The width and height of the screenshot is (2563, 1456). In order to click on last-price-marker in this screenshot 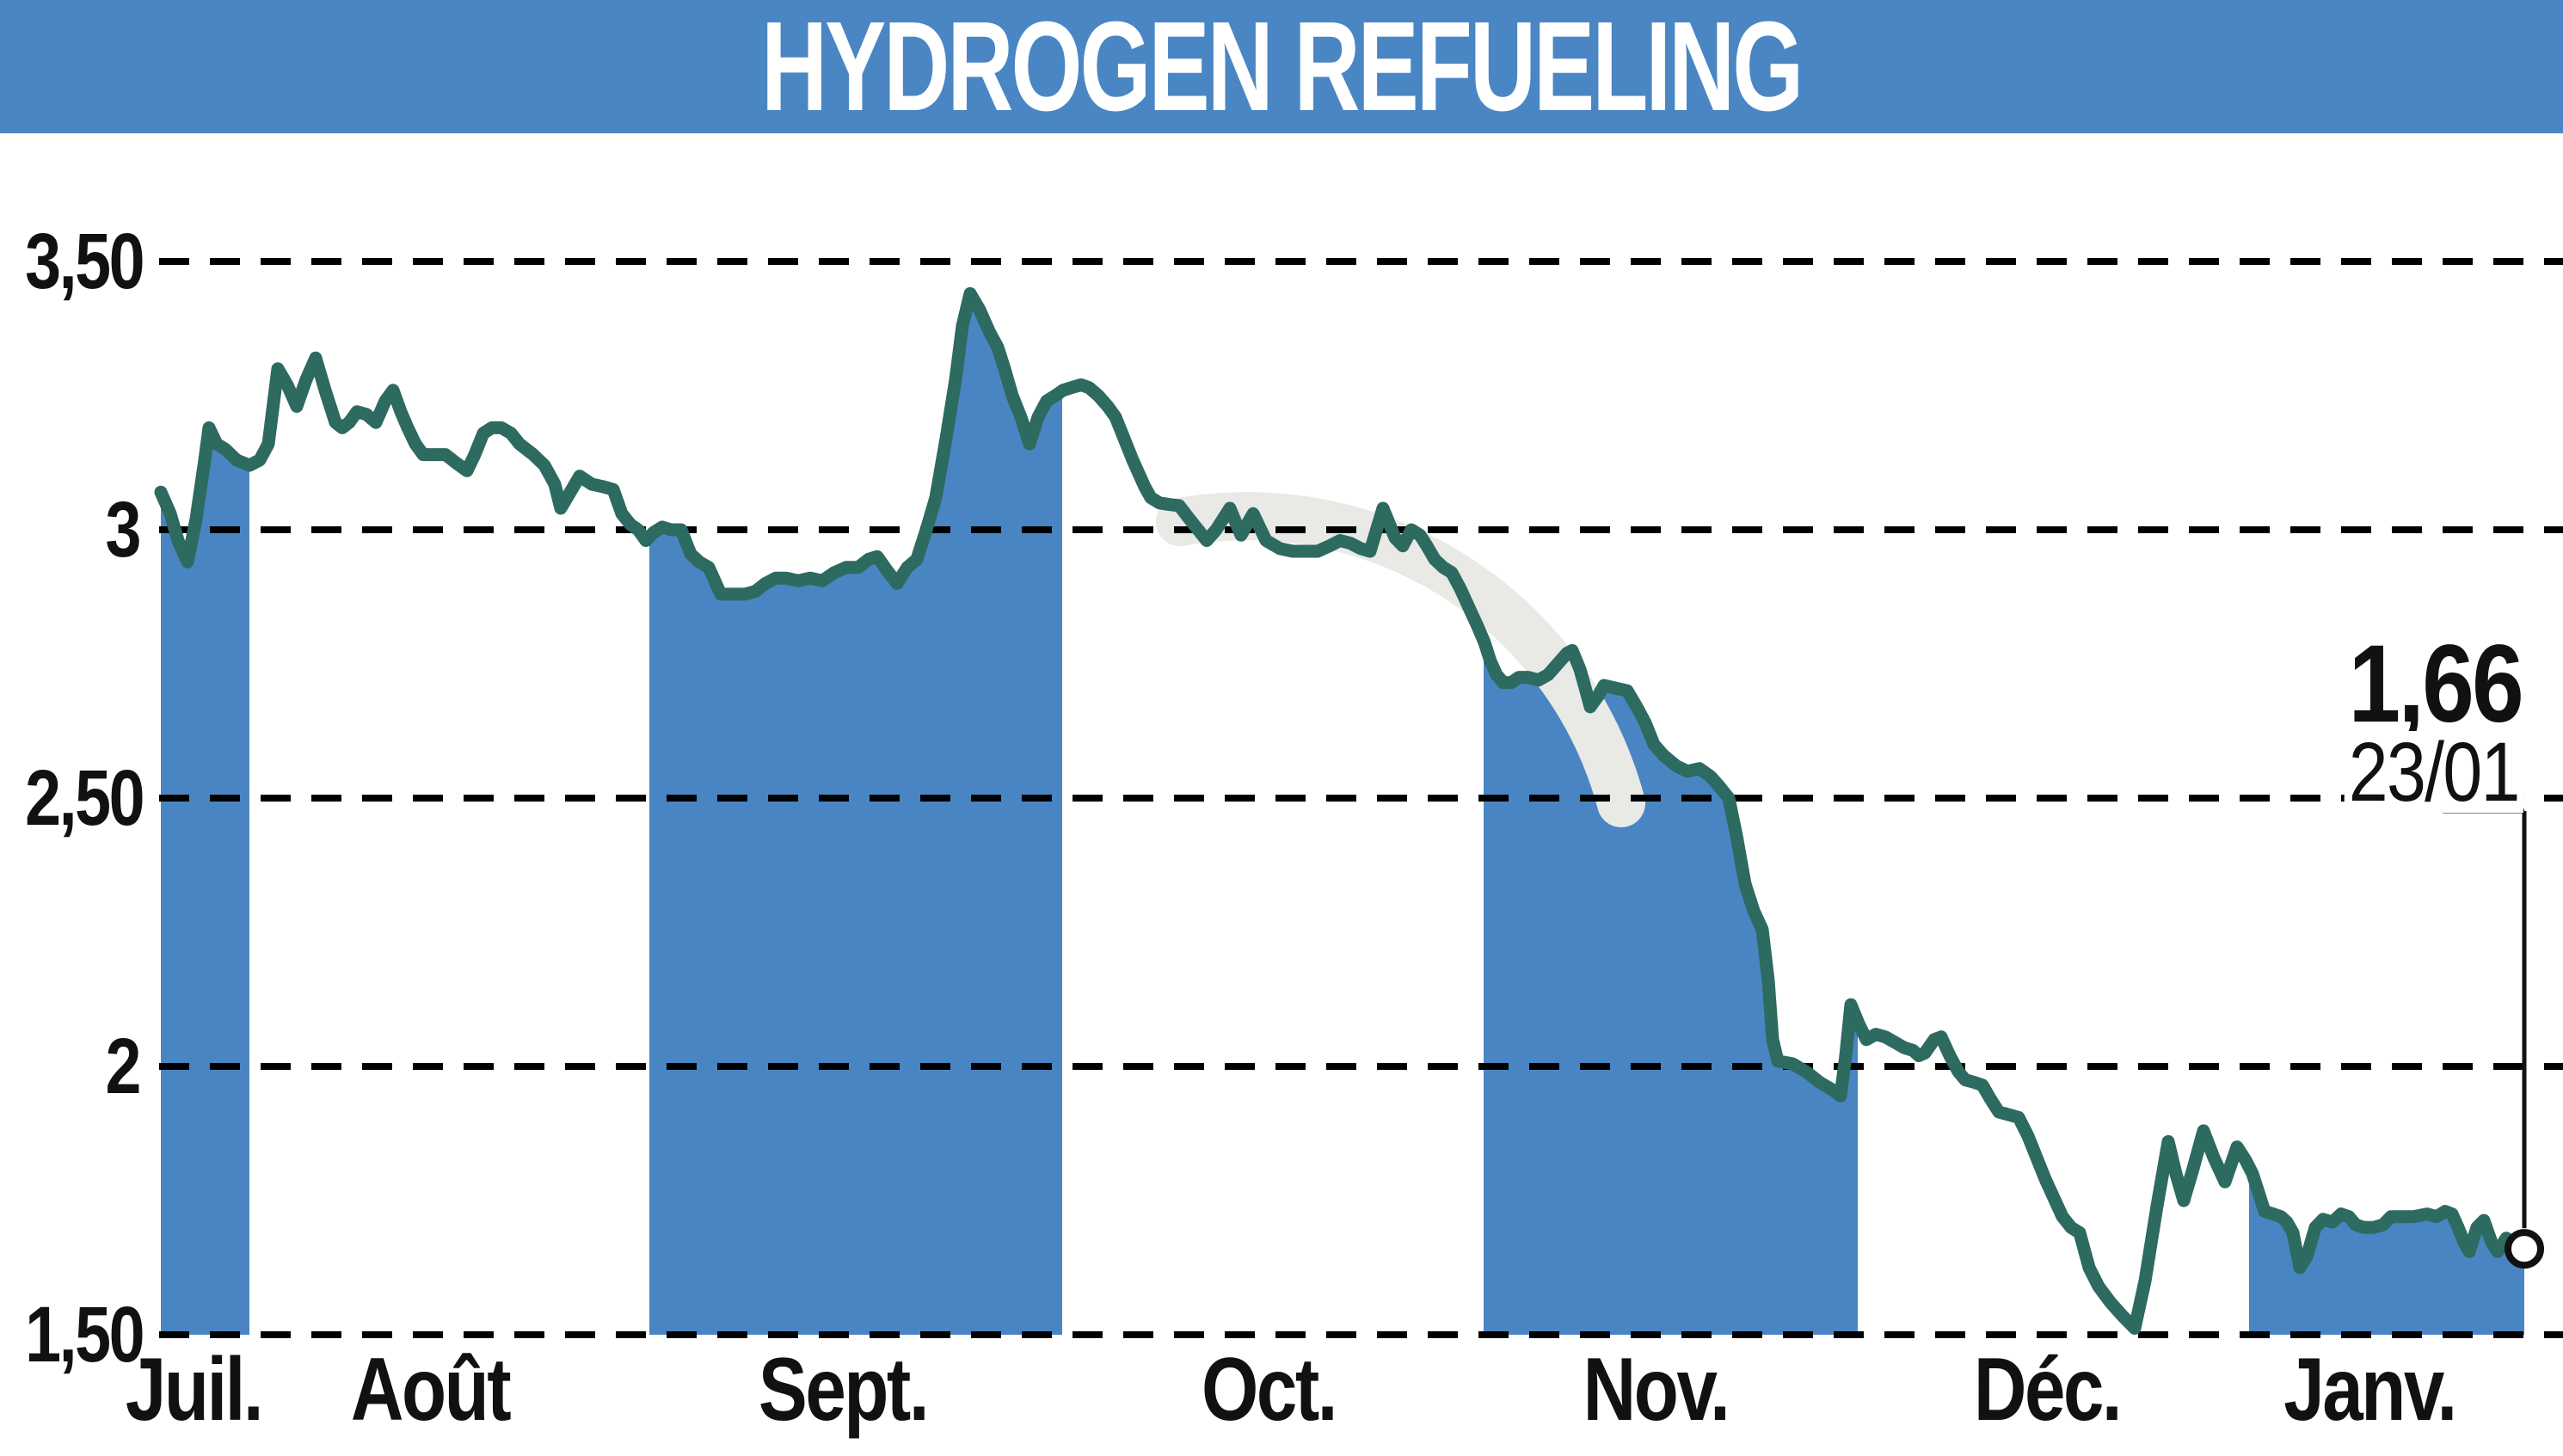, I will do `click(2524, 1249)`.